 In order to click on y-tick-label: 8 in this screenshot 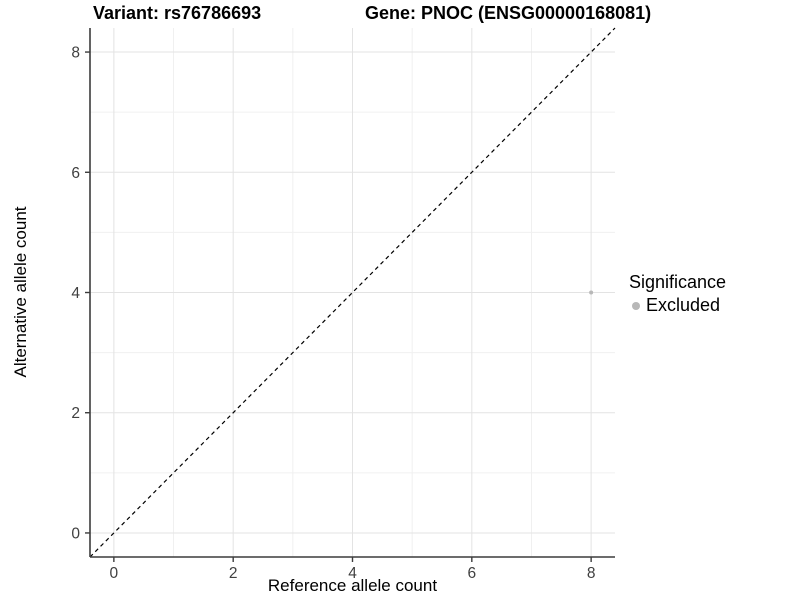, I will do `click(75, 53)`.